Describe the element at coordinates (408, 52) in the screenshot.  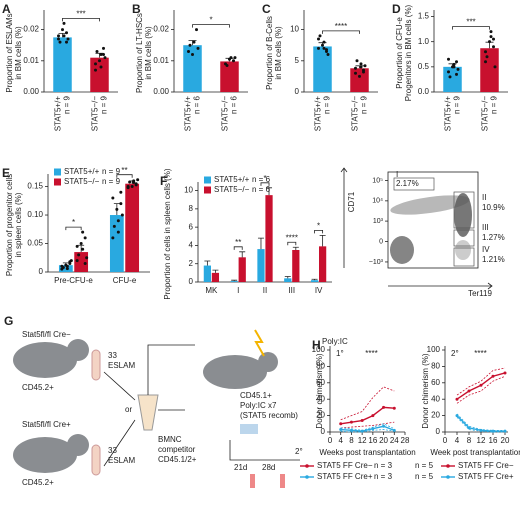
I see `y-axis-label: Progenitors in BM cells (%)` at that location.